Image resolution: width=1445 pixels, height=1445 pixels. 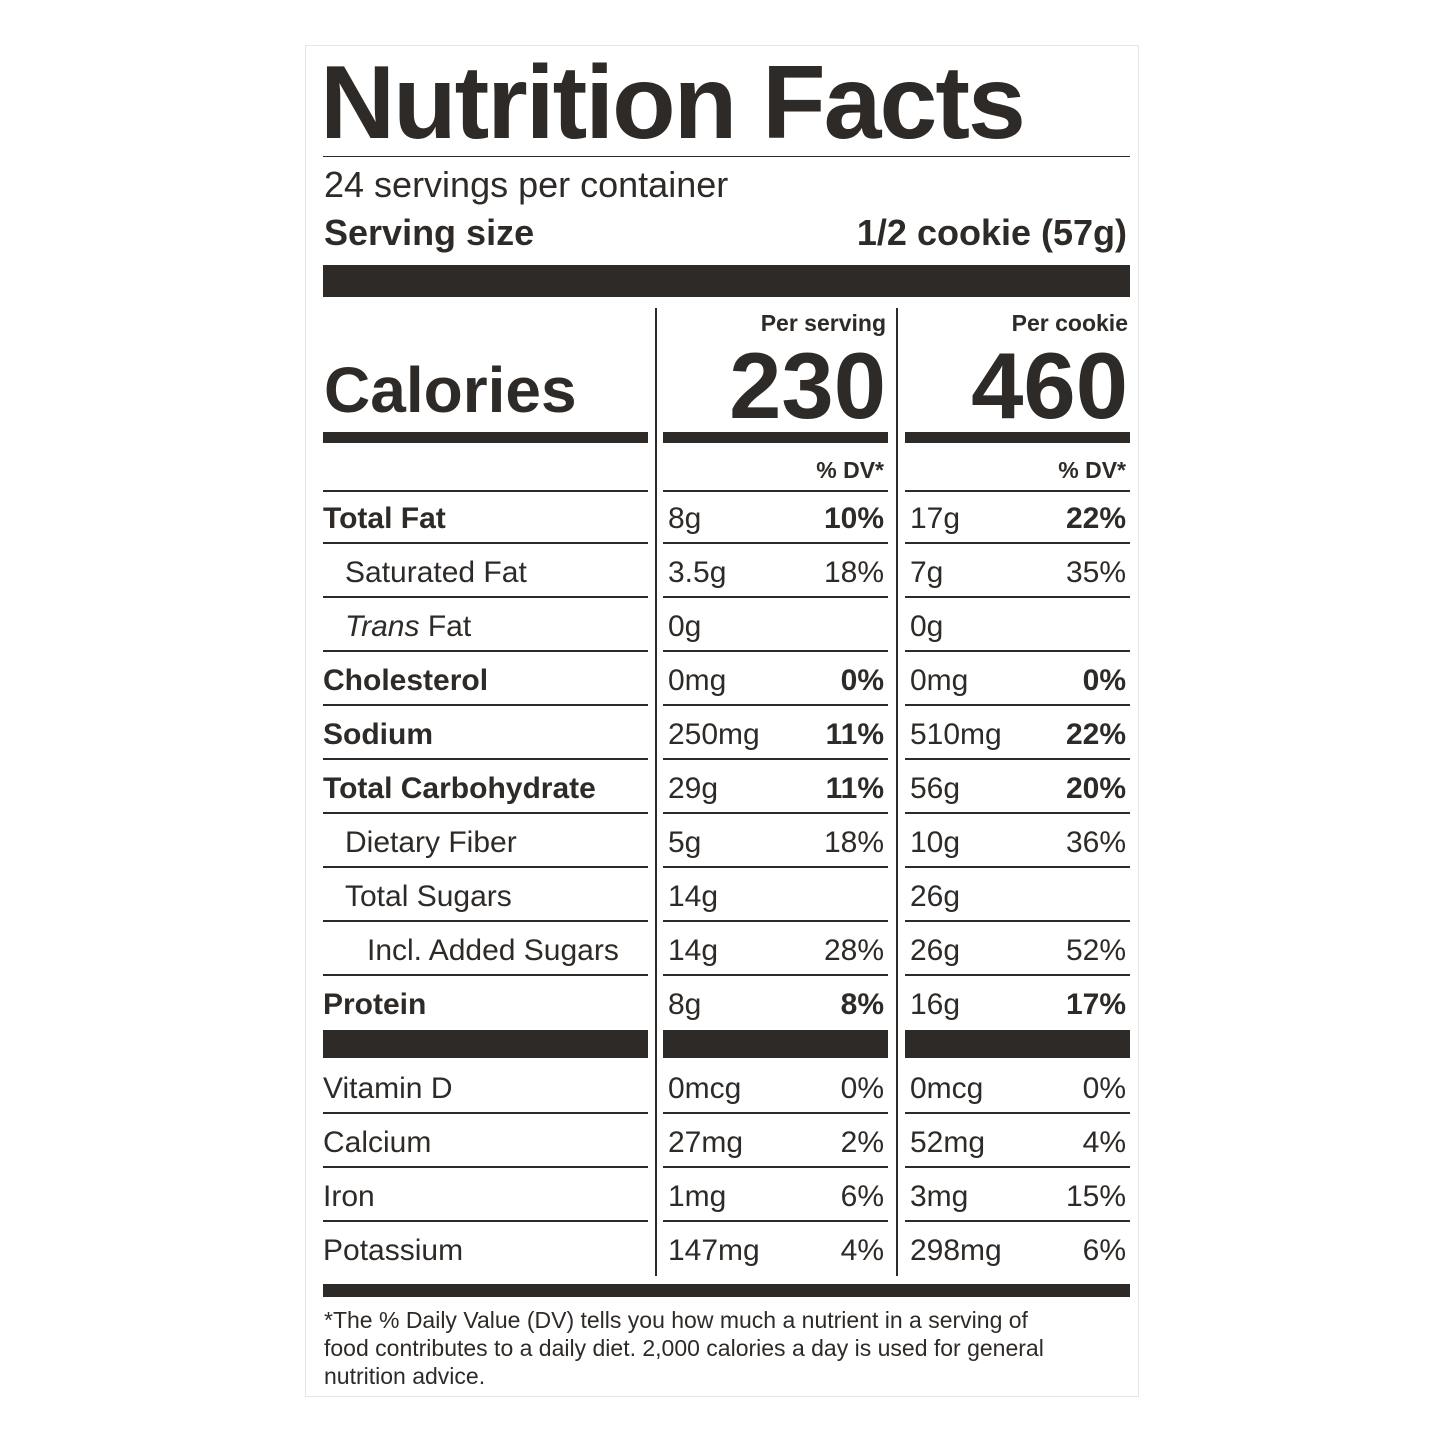 I want to click on nutrient-name-text: Dietary Fiber, so click(x=431, y=842).